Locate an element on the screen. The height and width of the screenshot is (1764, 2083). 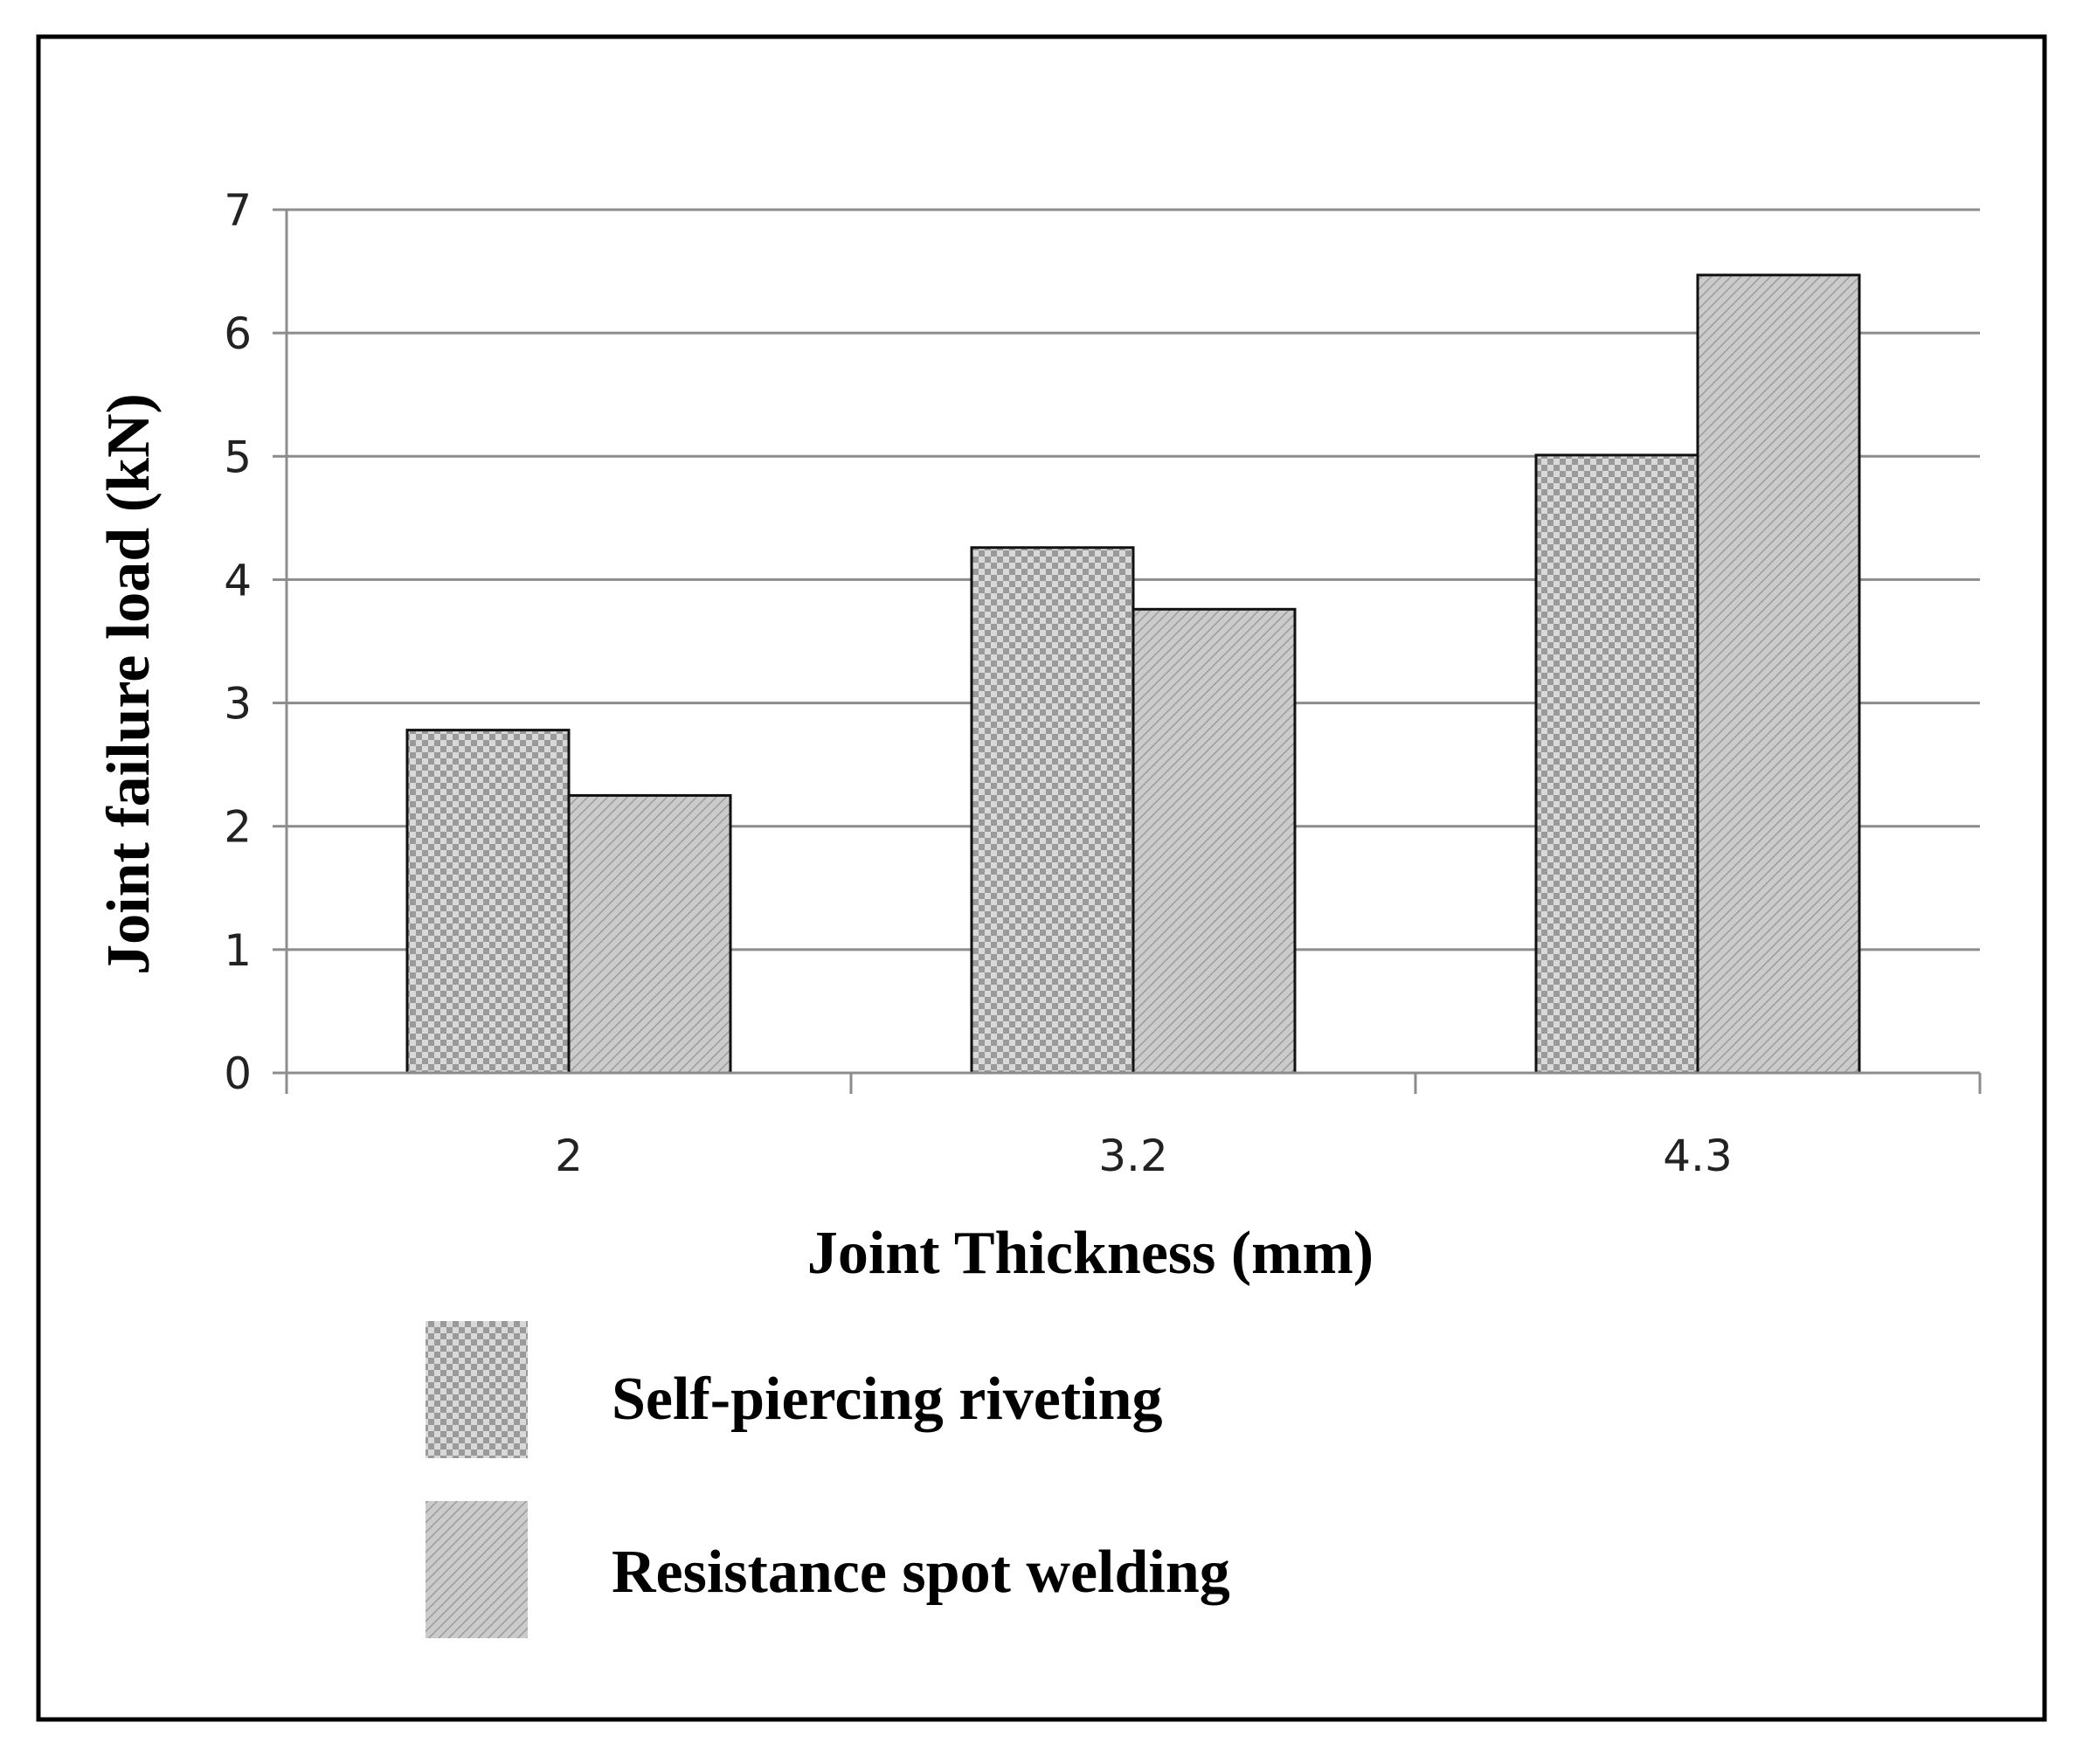
y-tick-label: 0 is located at coordinates (238, 1073).